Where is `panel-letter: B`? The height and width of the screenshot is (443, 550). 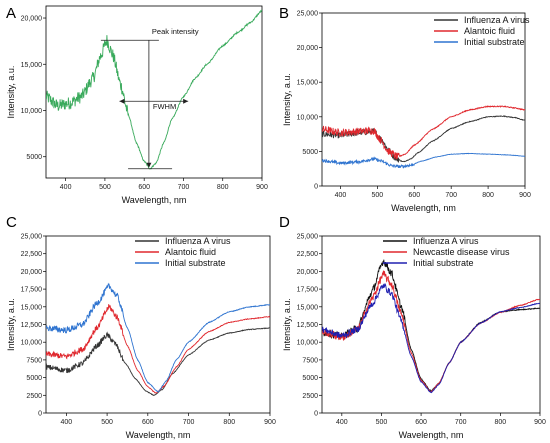
panel-letter: B is located at coordinates (284, 13).